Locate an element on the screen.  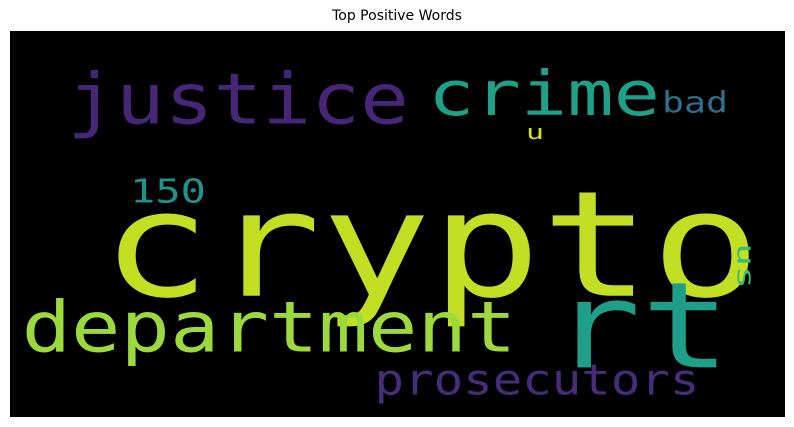
chart-title: Top Positive Words is located at coordinates (397, 16).